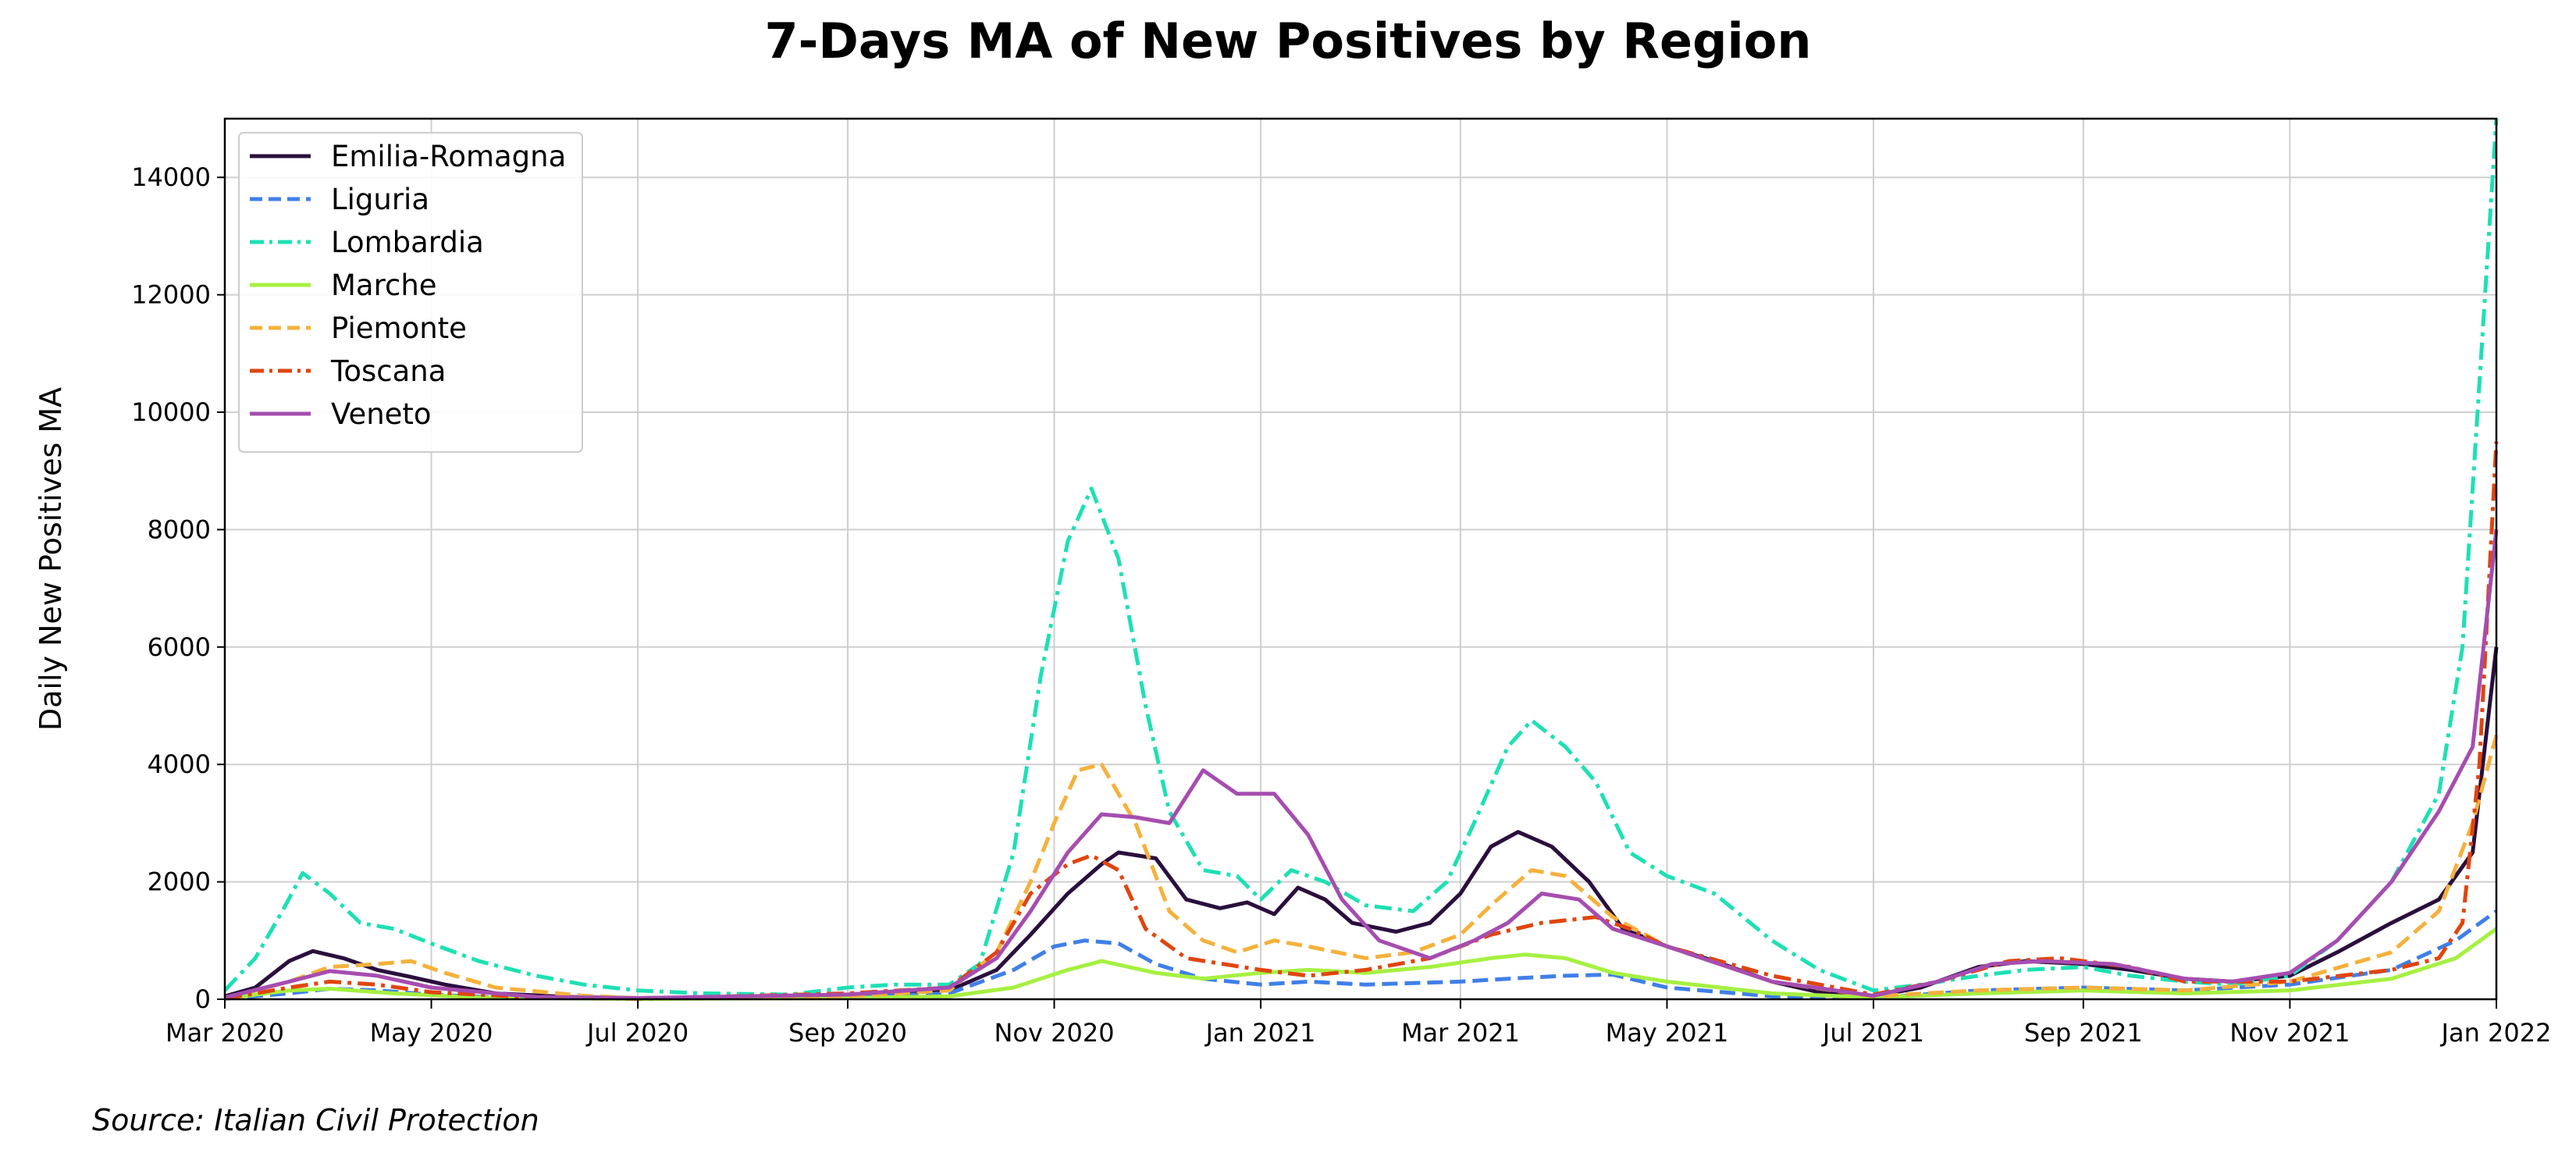 This screenshot has height=1171, width=2576. Describe the element at coordinates (1667, 1033) in the screenshot. I see `x-tick-label: May 2021` at that location.